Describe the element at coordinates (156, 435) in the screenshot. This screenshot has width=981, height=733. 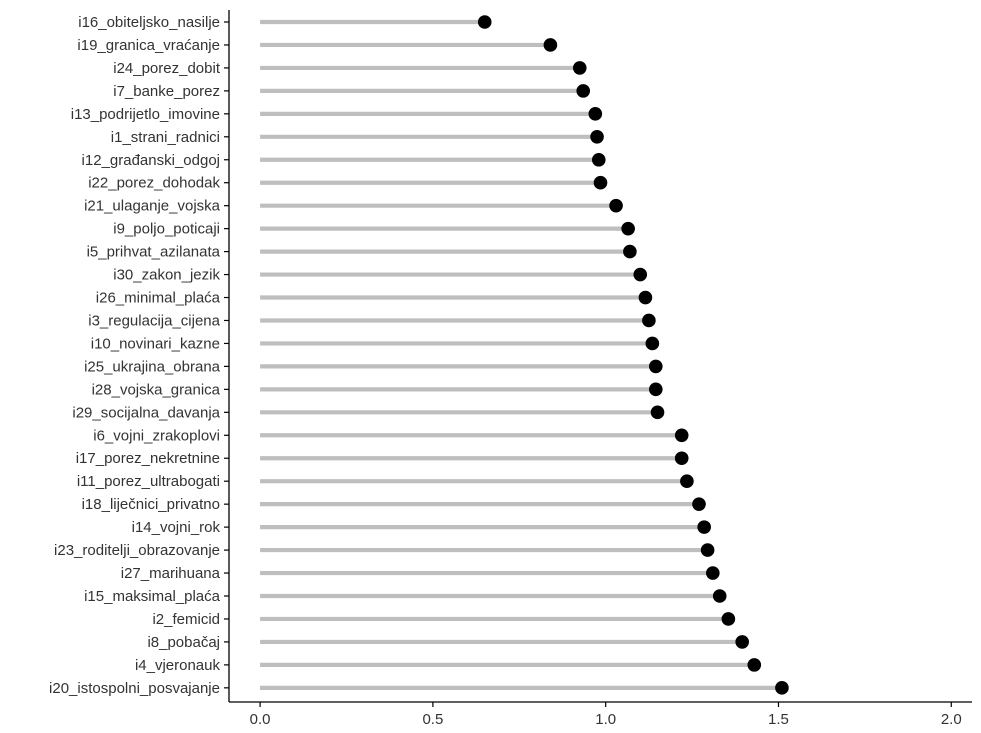
I see `category-label-i6-vojni-zrakoplovi: i6_vojni_zrakoplovi` at that location.